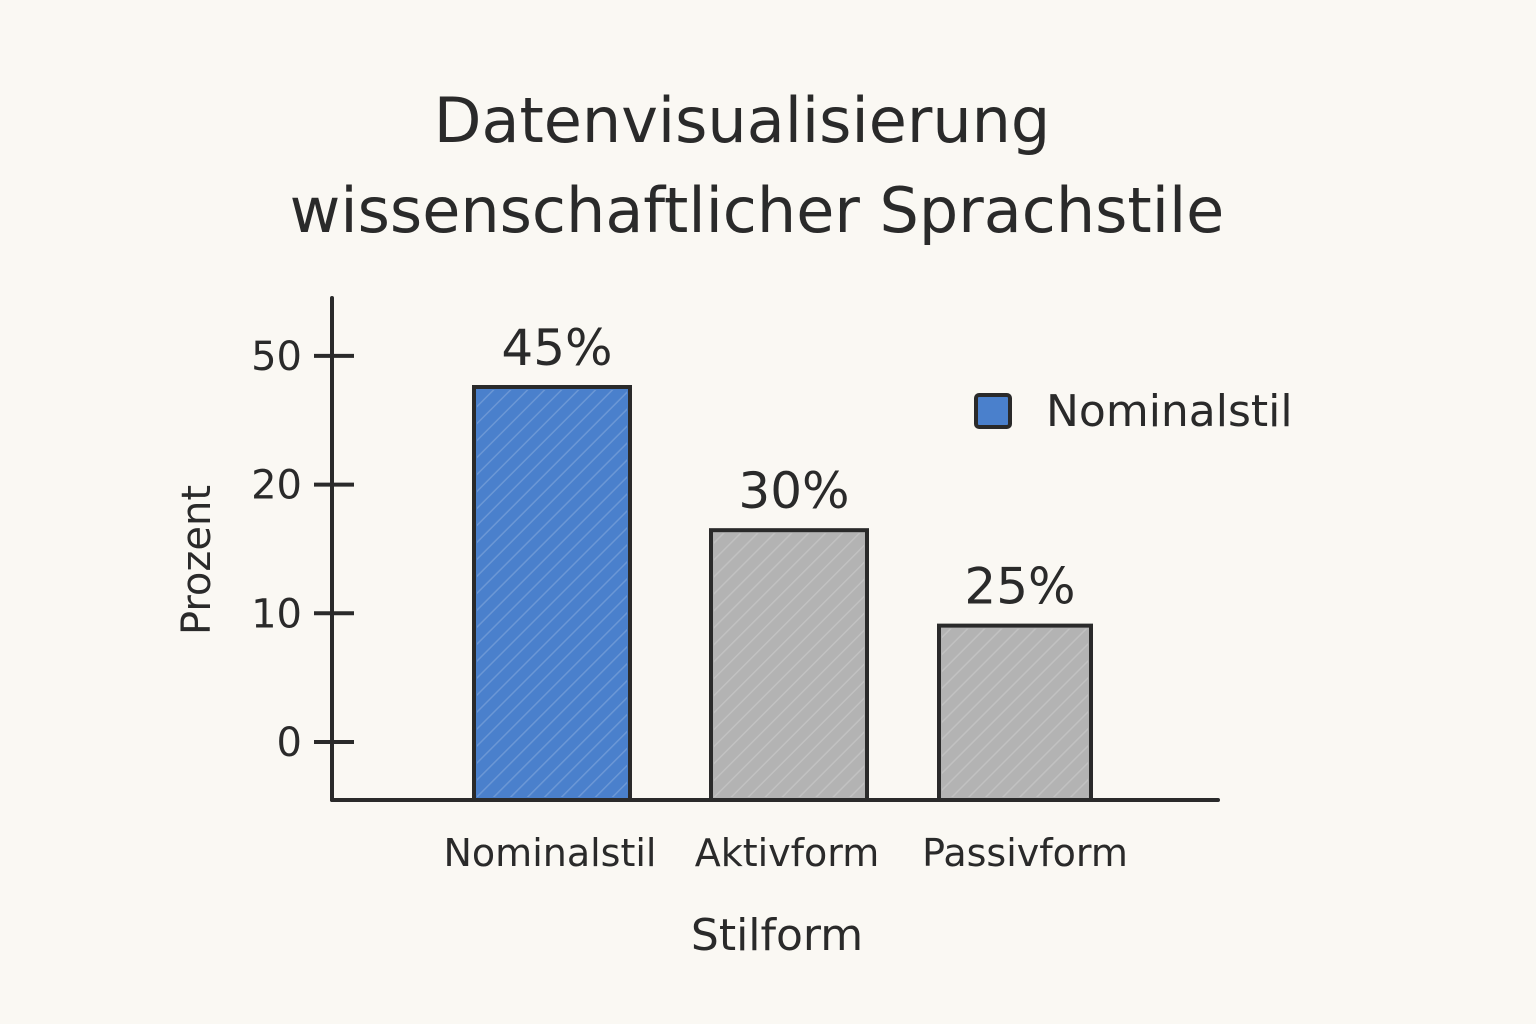 The width and height of the screenshot is (1536, 1024). I want to click on x-tick-label: Aktivform, so click(787, 853).